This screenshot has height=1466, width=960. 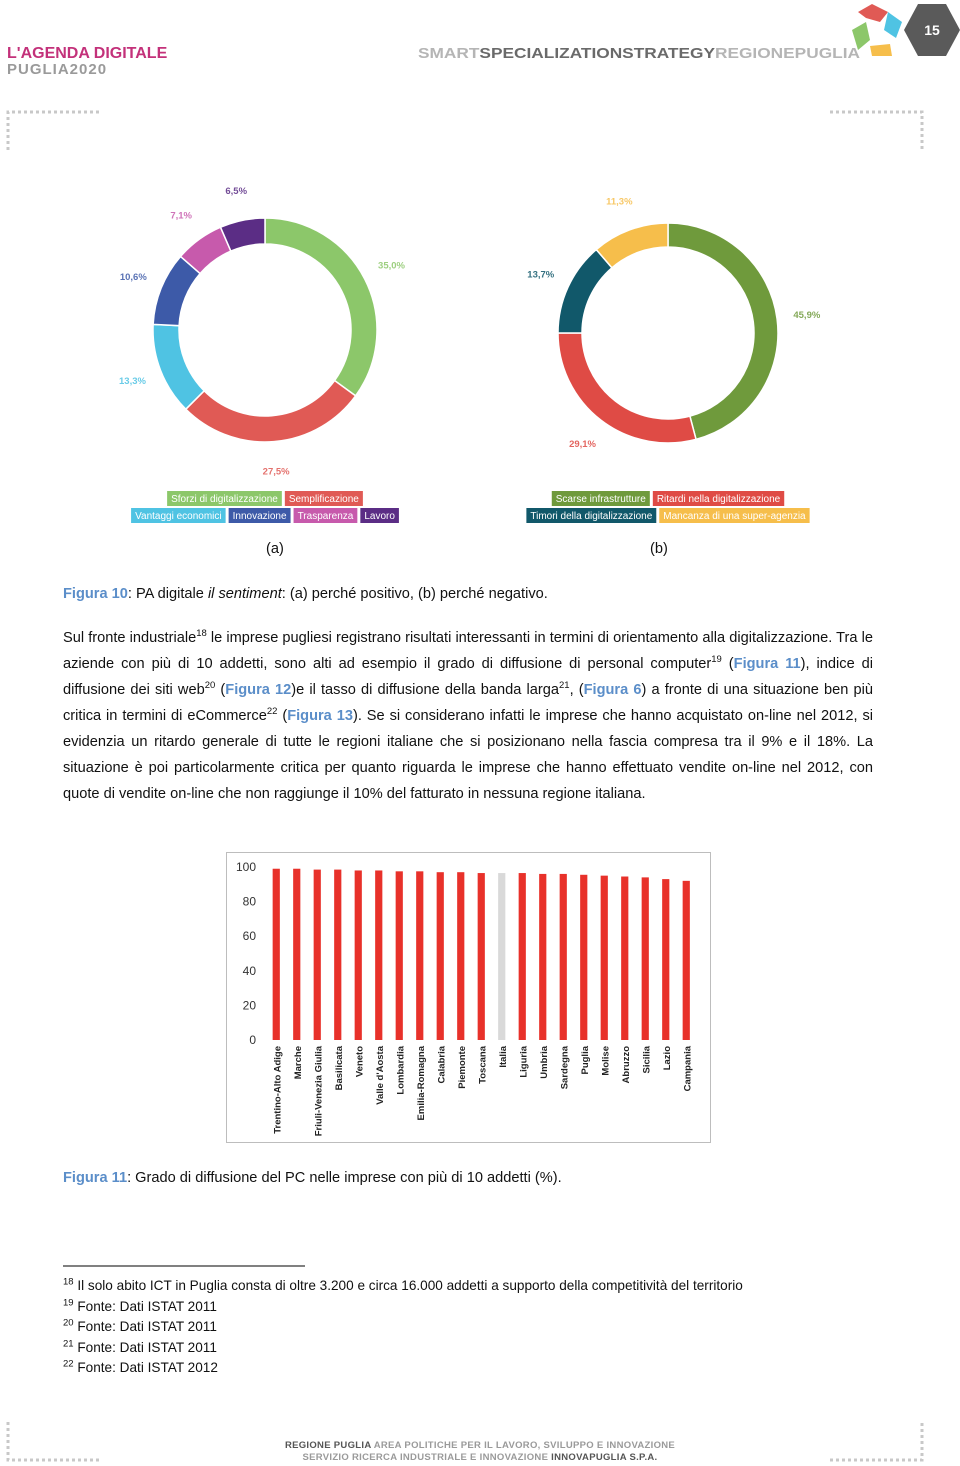 What do you see at coordinates (328, 1445) in the screenshot?
I see `footer-part: REGIONE PUGLIA` at bounding box center [328, 1445].